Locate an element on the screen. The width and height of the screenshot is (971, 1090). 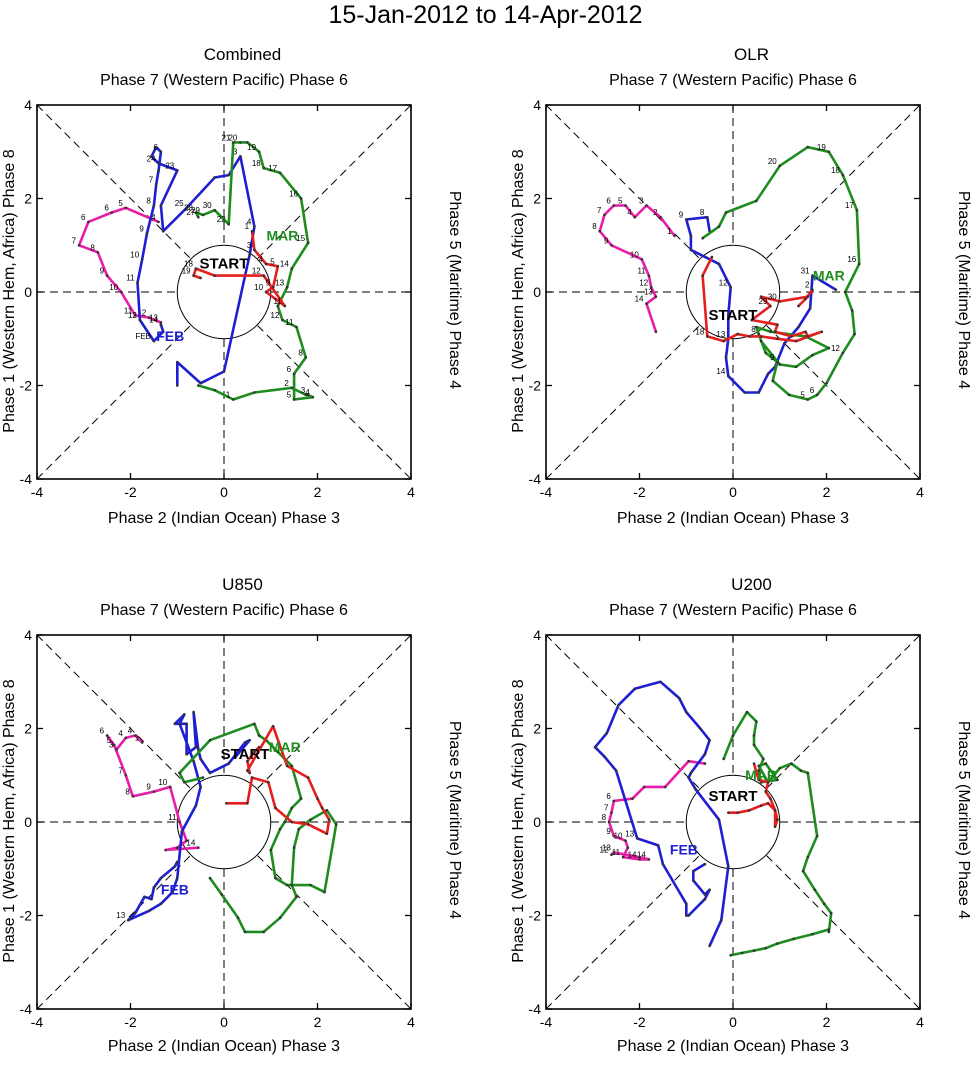
series-line-mar is located at coordinates (781, 273).